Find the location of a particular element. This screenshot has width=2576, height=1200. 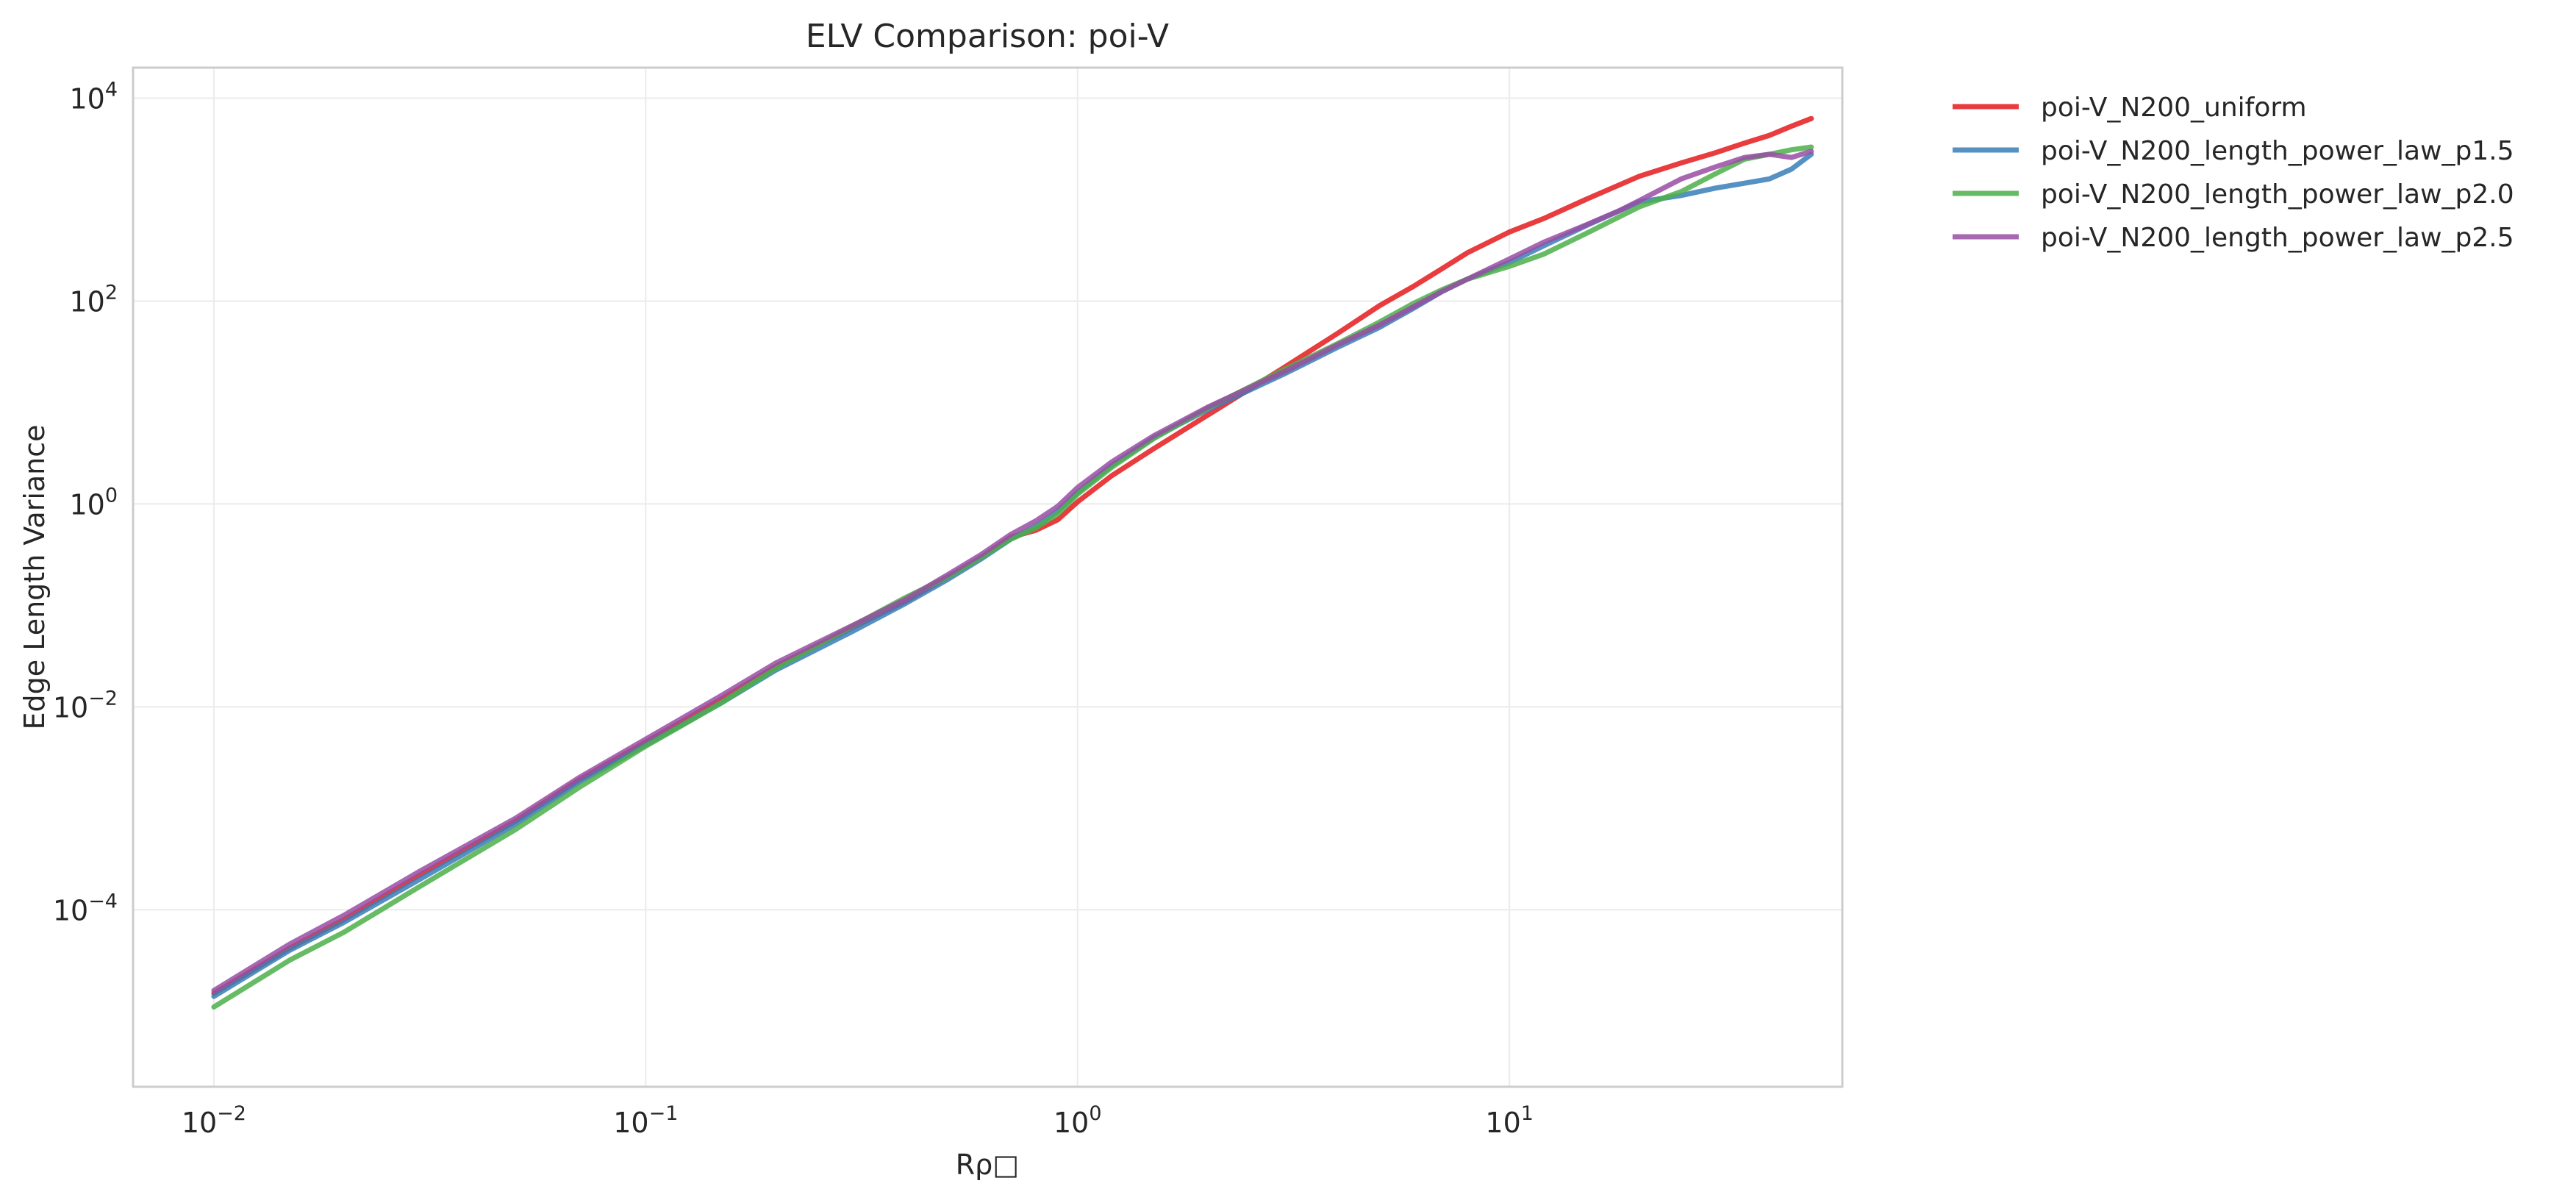

y-tick-label: 10⁻⁴ is located at coordinates (85, 908).